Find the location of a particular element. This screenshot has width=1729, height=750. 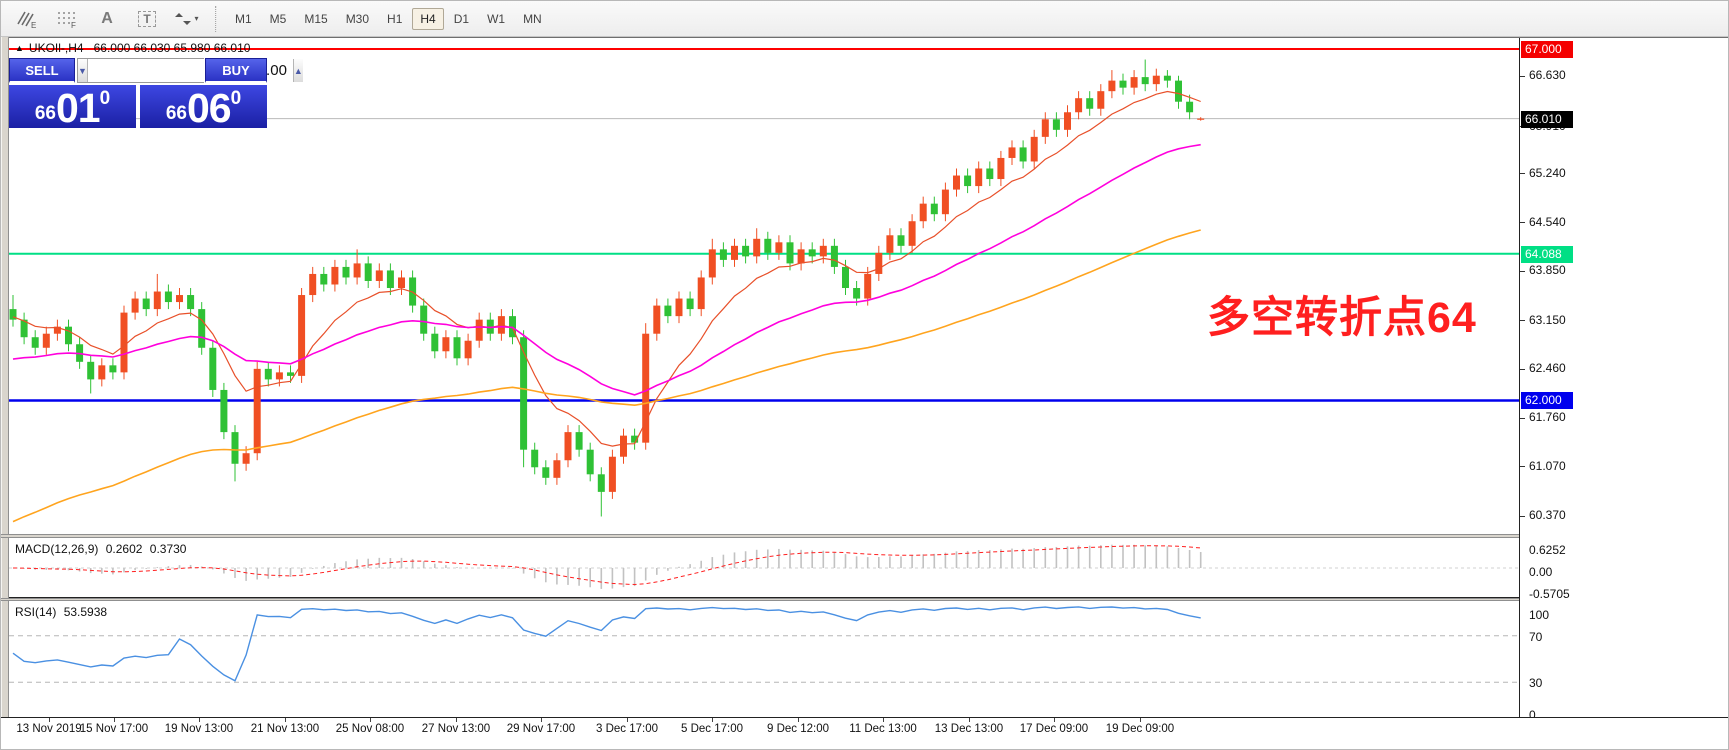

tf-button-H1: H1 is located at coordinates (395, 18).